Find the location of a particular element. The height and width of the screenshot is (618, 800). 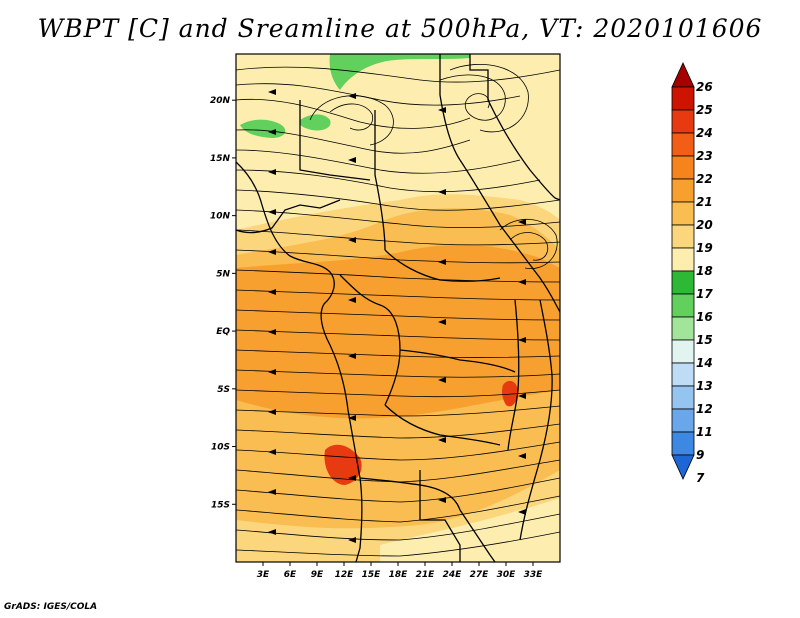

colorbar-label: 21 is located at coordinates (704, 202).